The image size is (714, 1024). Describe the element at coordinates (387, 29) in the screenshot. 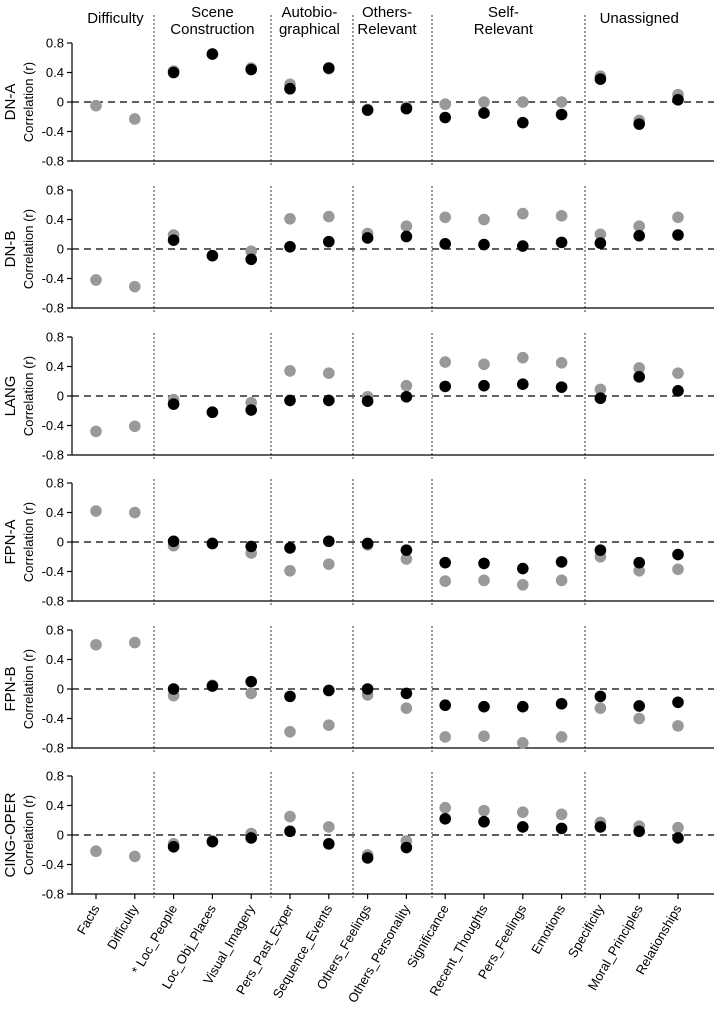

I see `group-title-3-line-1: Relevant` at that location.